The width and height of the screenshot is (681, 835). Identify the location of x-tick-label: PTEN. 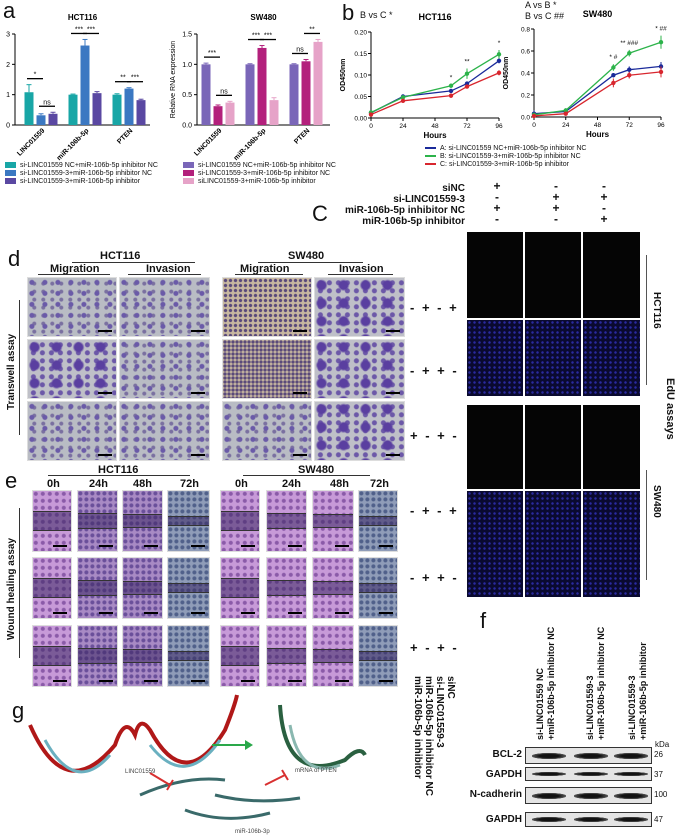
(125, 136).